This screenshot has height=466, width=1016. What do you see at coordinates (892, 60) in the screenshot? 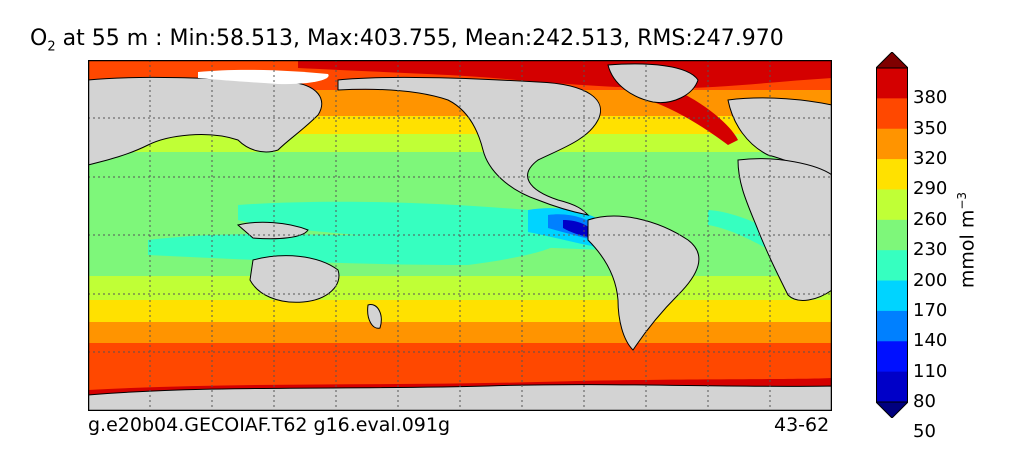
I see `colorbar-extend-max` at bounding box center [892, 60].